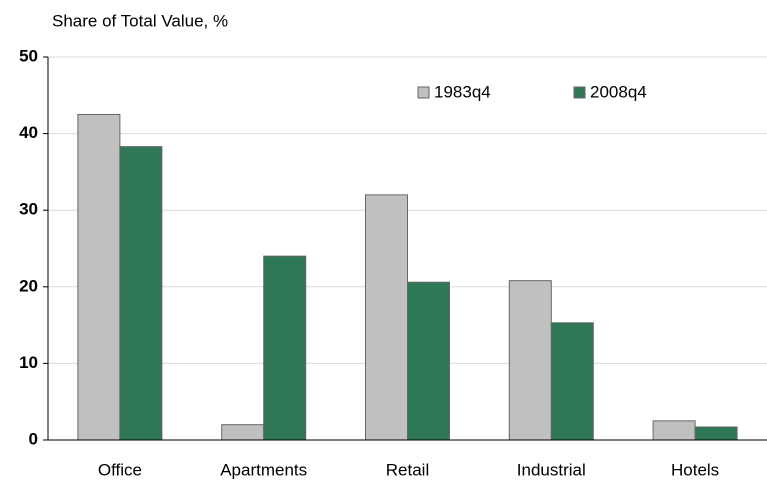  What do you see at coordinates (695, 469) in the screenshot?
I see `x-tick-label: Hotels` at bounding box center [695, 469].